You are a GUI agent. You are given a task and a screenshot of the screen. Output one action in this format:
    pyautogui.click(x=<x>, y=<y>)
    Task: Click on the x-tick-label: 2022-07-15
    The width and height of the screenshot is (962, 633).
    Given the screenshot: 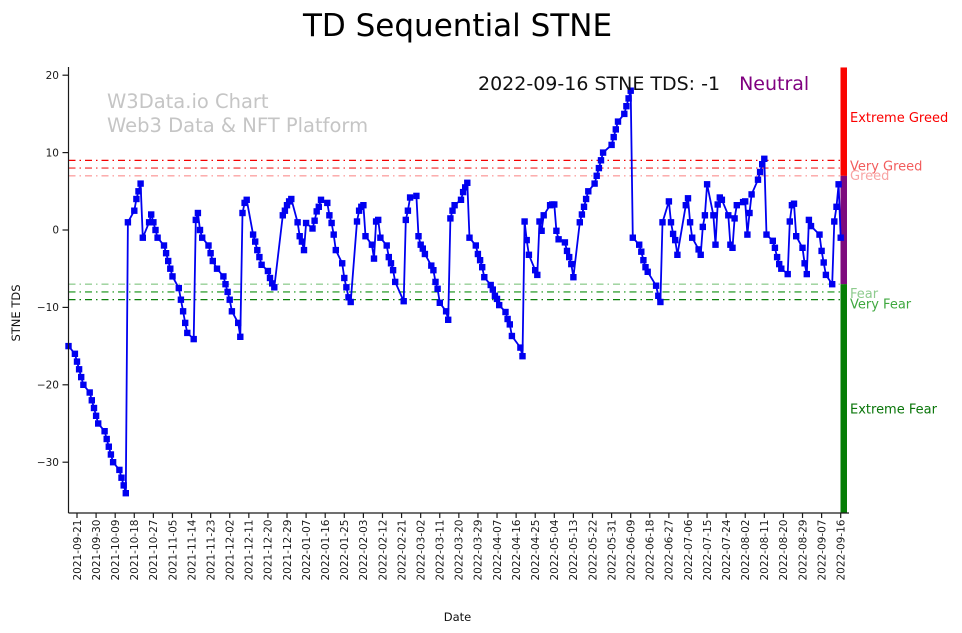 What is the action you would take?
    pyautogui.click(x=708, y=550)
    